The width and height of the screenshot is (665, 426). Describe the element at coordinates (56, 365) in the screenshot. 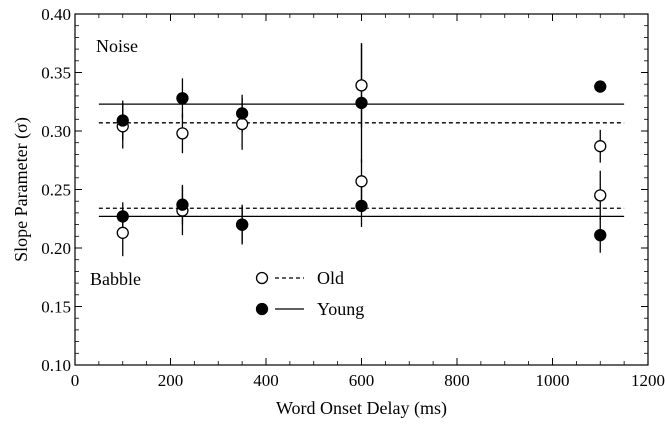

I see `y-tick-label: 0.10` at that location.